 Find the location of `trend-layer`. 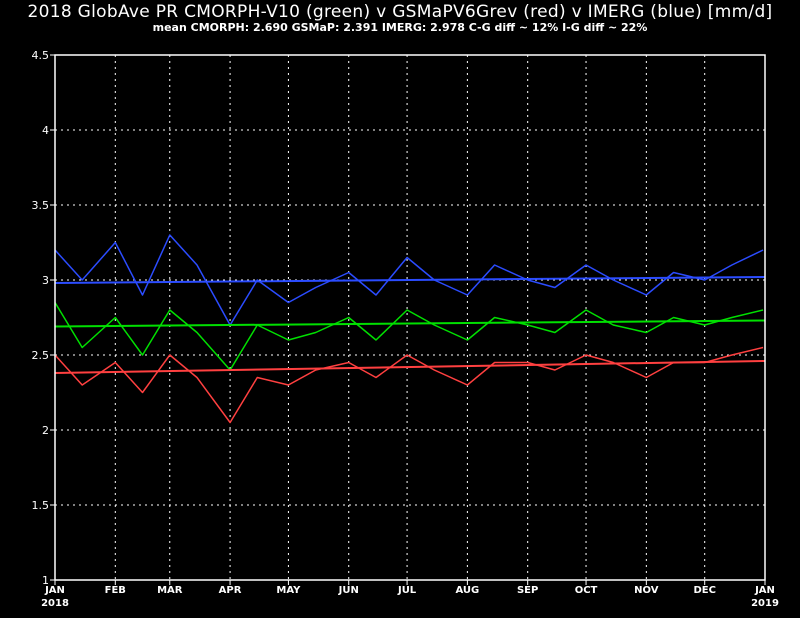

trend-layer is located at coordinates (410, 325).